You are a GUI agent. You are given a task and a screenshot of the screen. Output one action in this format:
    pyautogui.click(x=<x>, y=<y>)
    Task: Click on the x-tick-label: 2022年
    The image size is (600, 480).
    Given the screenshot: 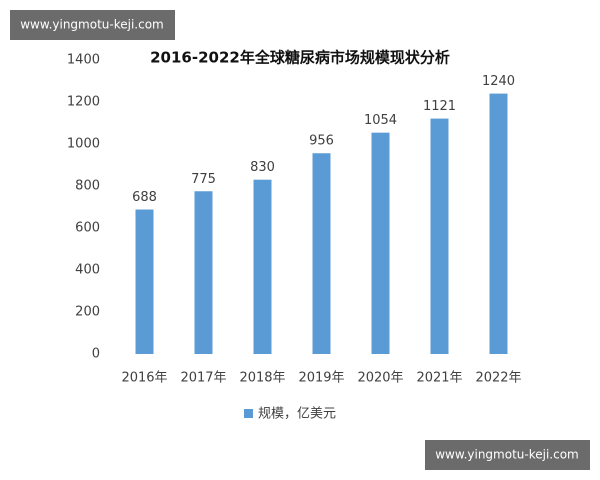 What is the action you would take?
    pyautogui.click(x=498, y=378)
    